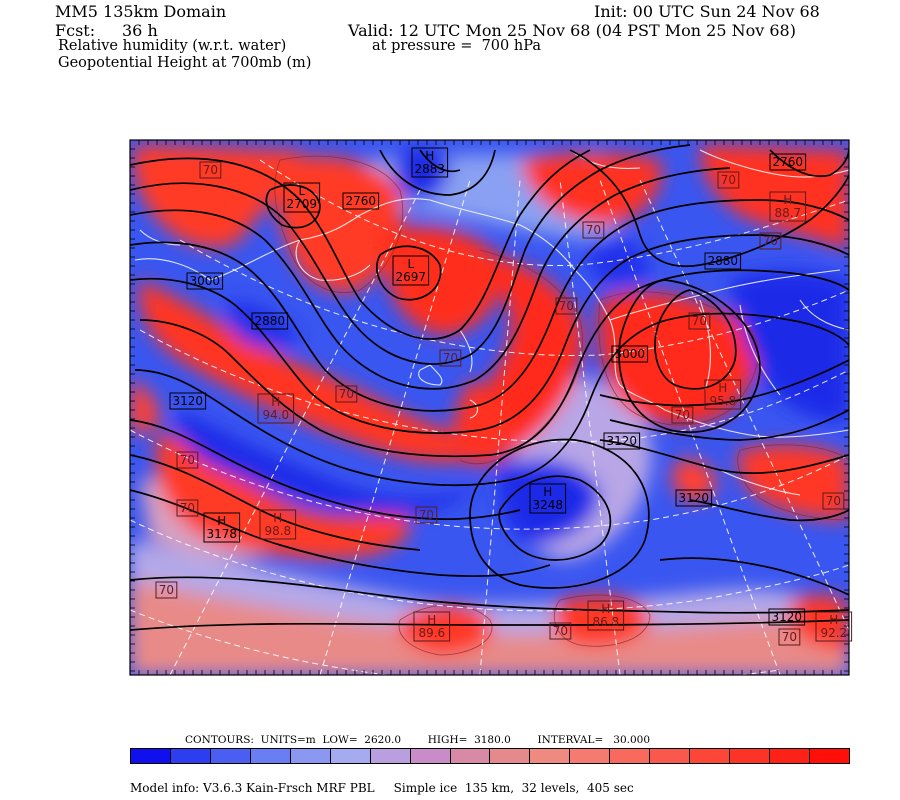 This screenshot has width=900, height=800. I want to click on rh-high-center: H89.6, so click(432, 626).